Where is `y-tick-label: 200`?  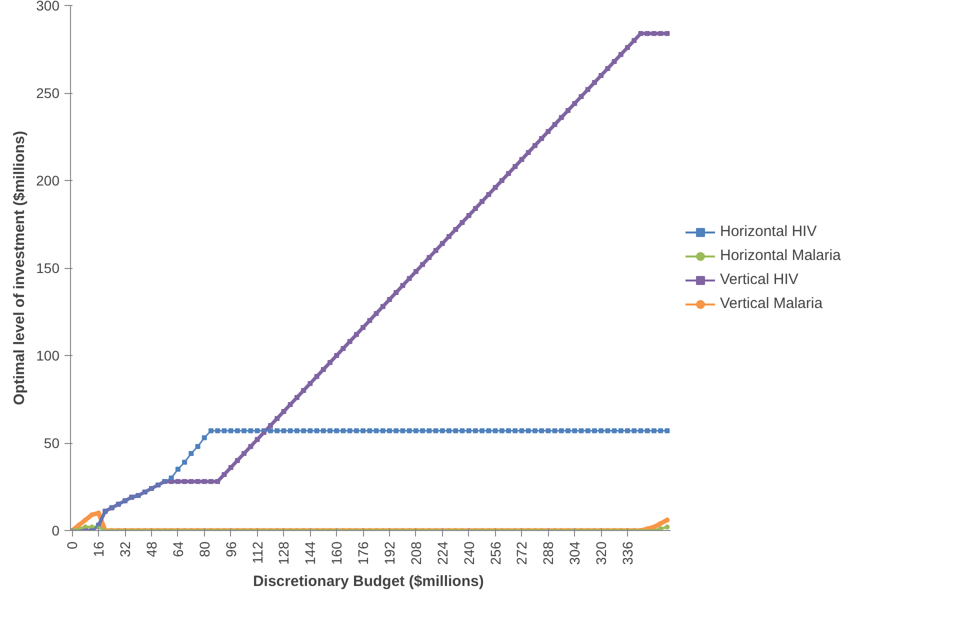 y-tick-label: 200 is located at coordinates (48, 180).